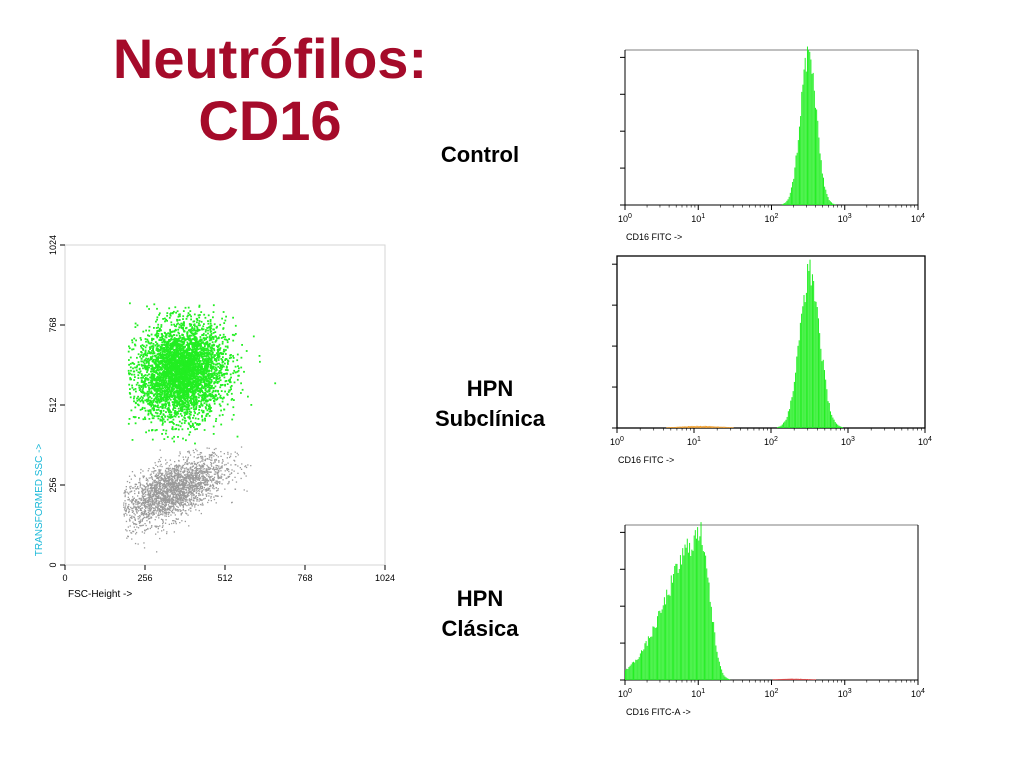 The image size is (1024, 768). Describe the element at coordinates (53, 564) in the screenshot. I see `dot-plot-y-tick-label: 0` at that location.